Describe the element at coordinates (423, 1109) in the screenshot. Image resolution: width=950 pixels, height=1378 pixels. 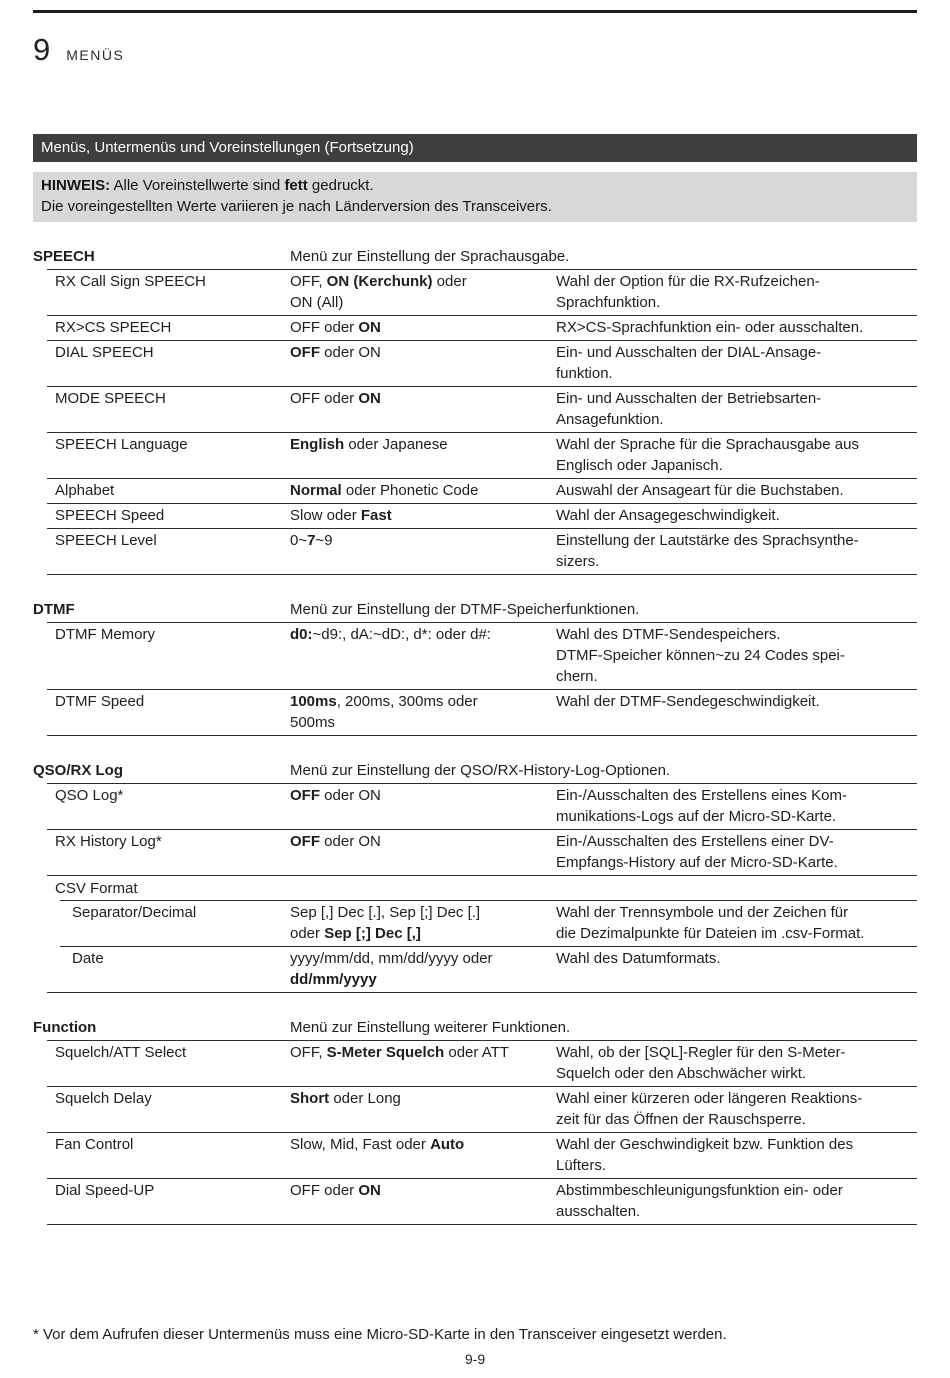
I see `menu-item-values: Short oder Long` at that location.